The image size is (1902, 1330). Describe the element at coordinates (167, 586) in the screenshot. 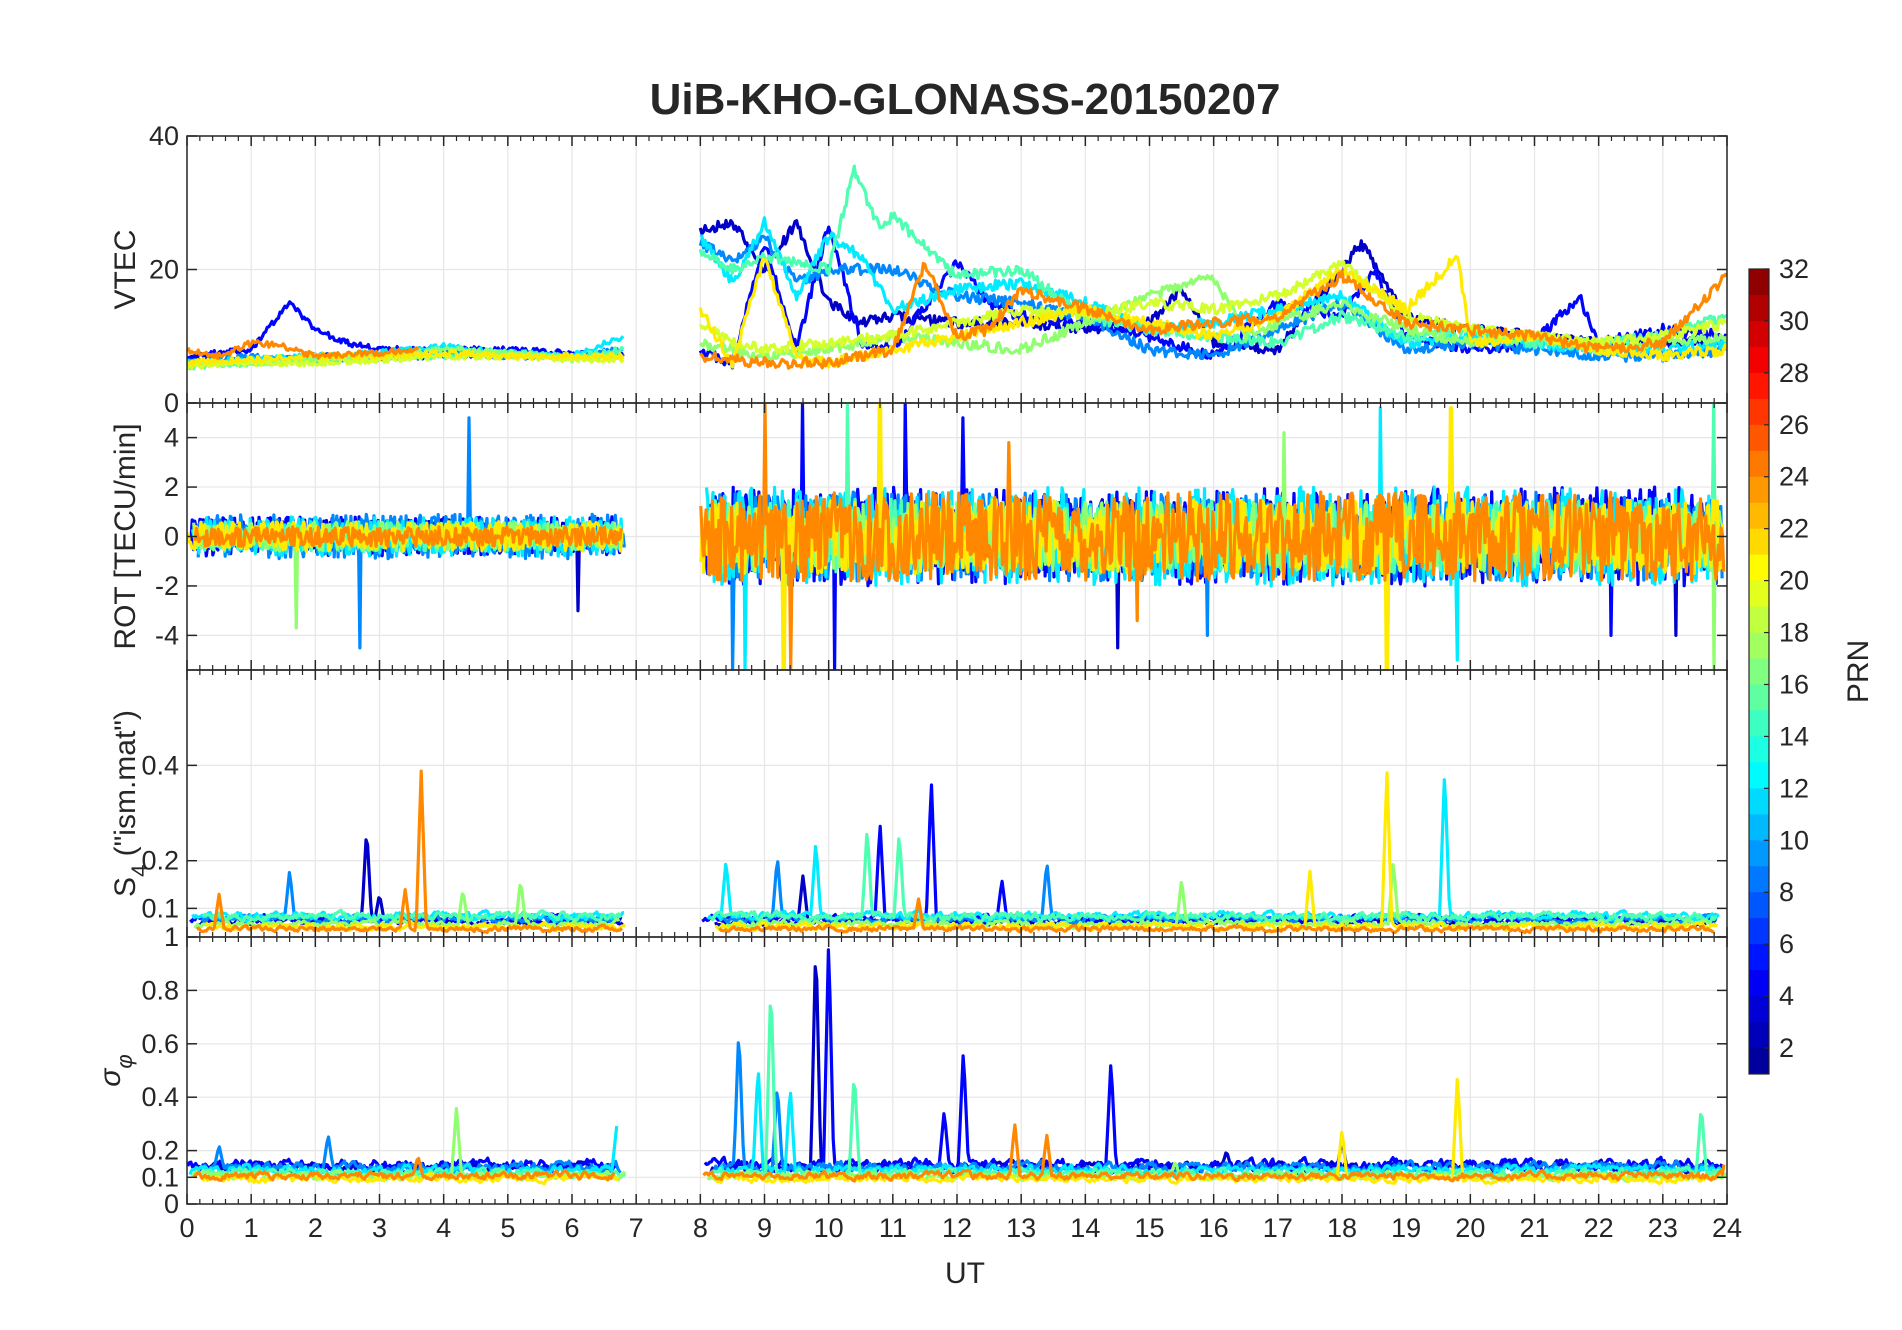

I see `y-tick-label: -2` at that location.